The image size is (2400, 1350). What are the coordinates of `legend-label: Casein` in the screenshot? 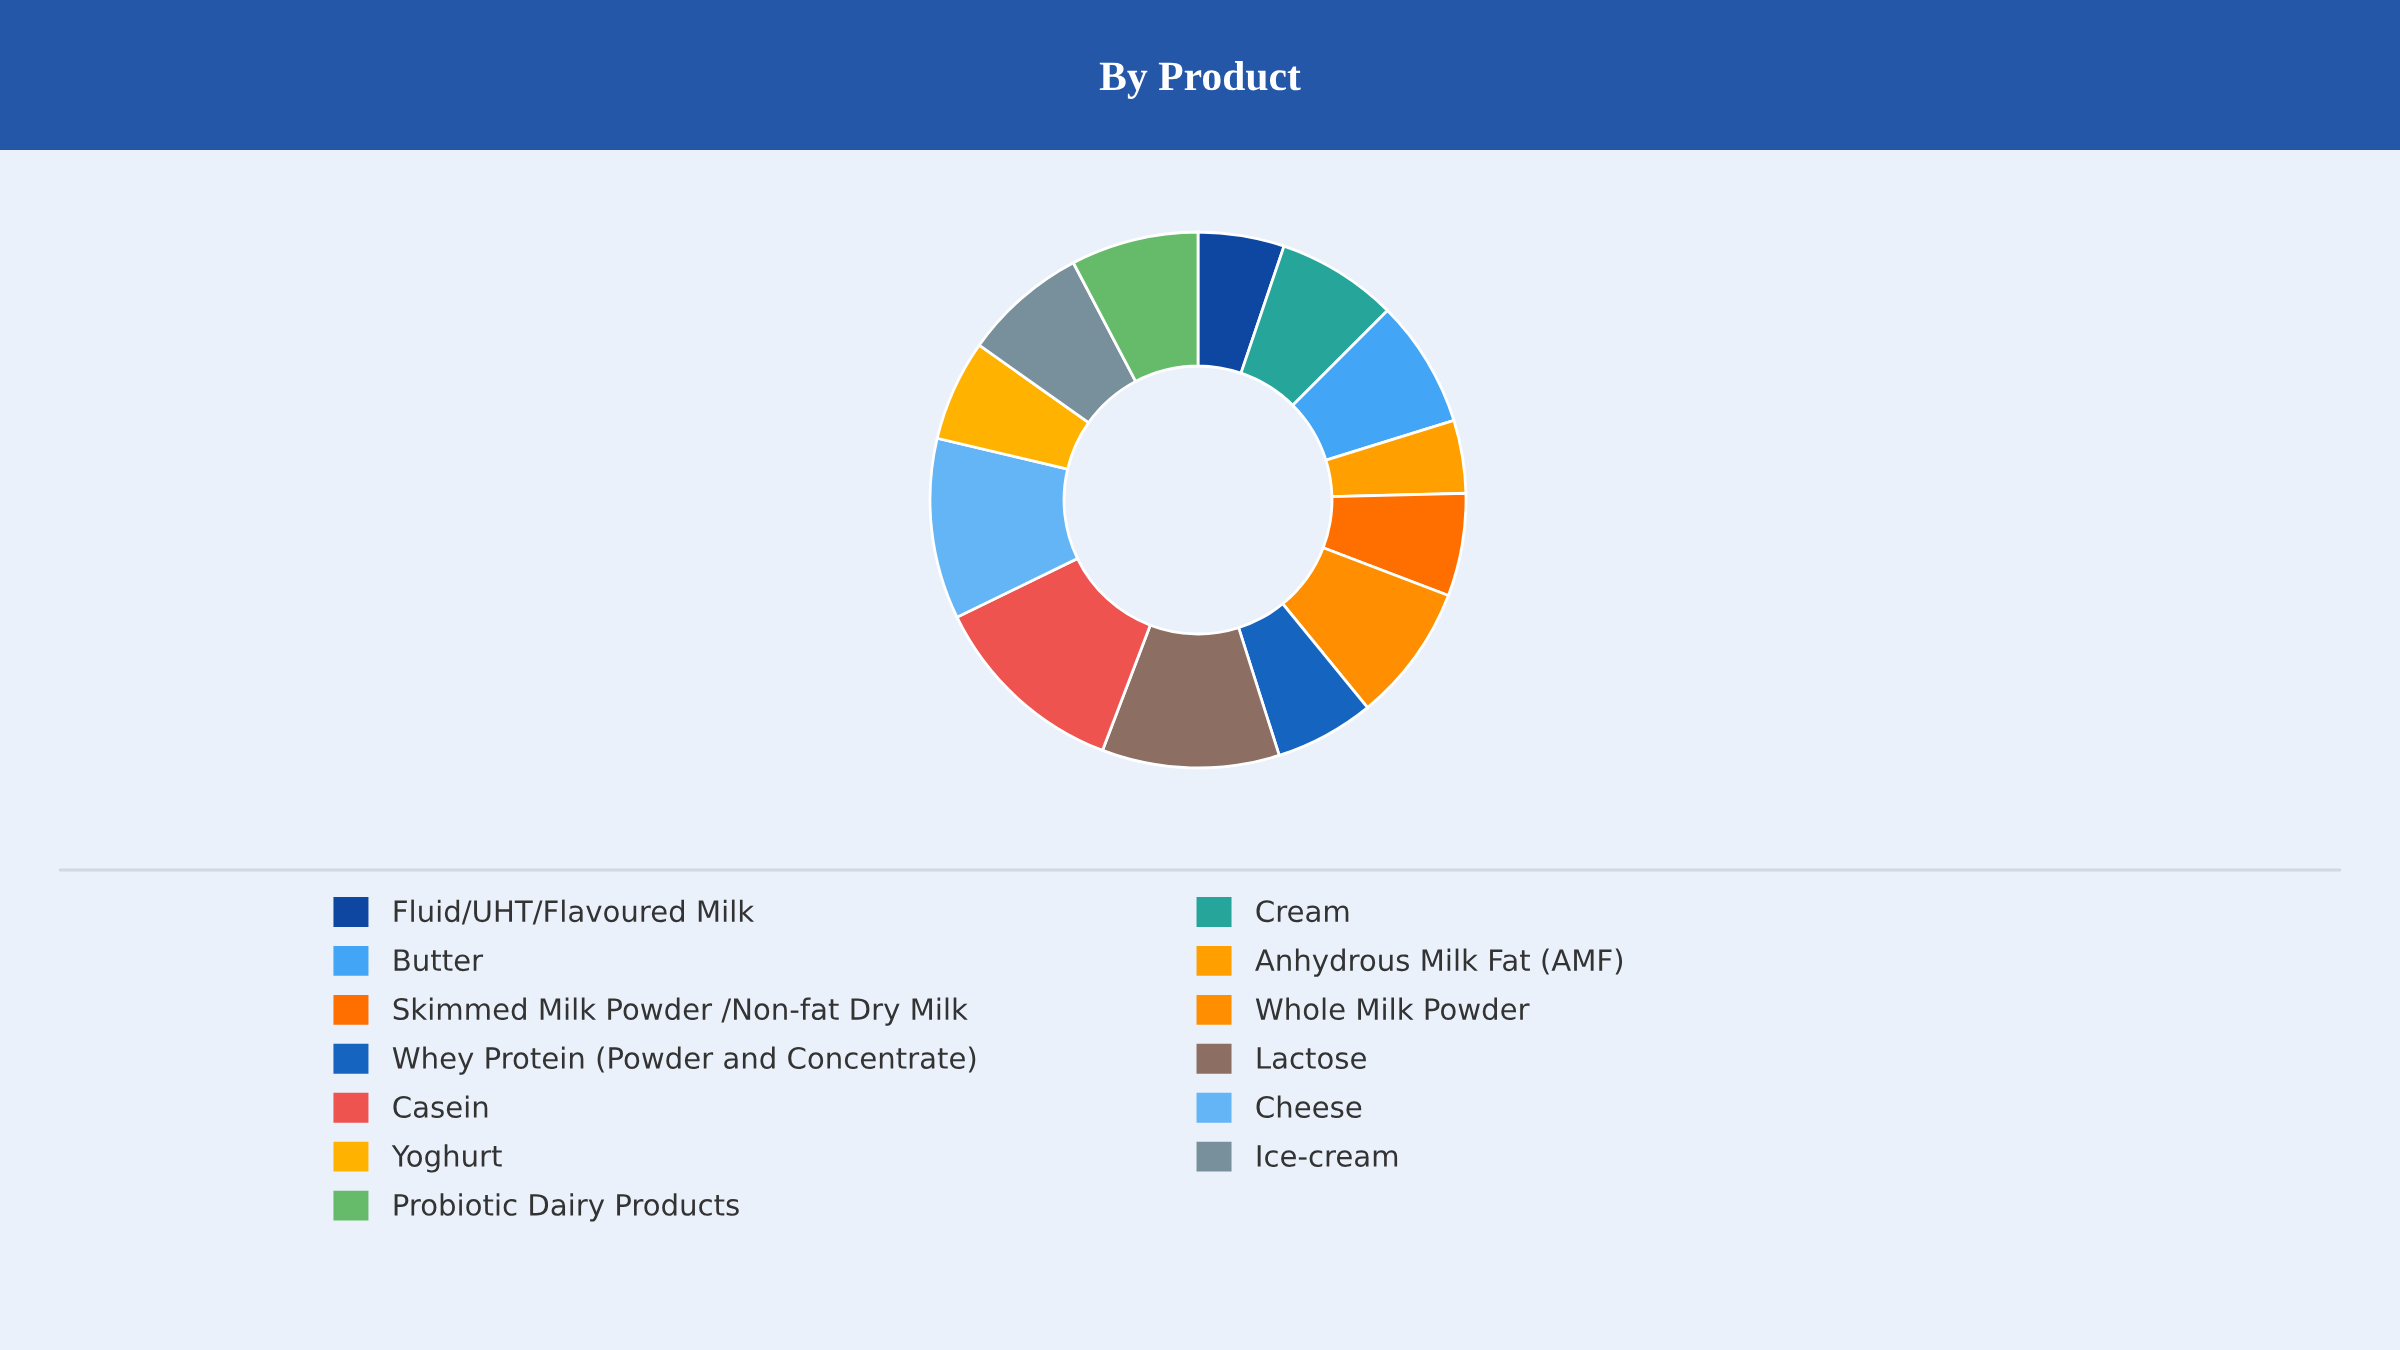 It's located at (440, 1106).